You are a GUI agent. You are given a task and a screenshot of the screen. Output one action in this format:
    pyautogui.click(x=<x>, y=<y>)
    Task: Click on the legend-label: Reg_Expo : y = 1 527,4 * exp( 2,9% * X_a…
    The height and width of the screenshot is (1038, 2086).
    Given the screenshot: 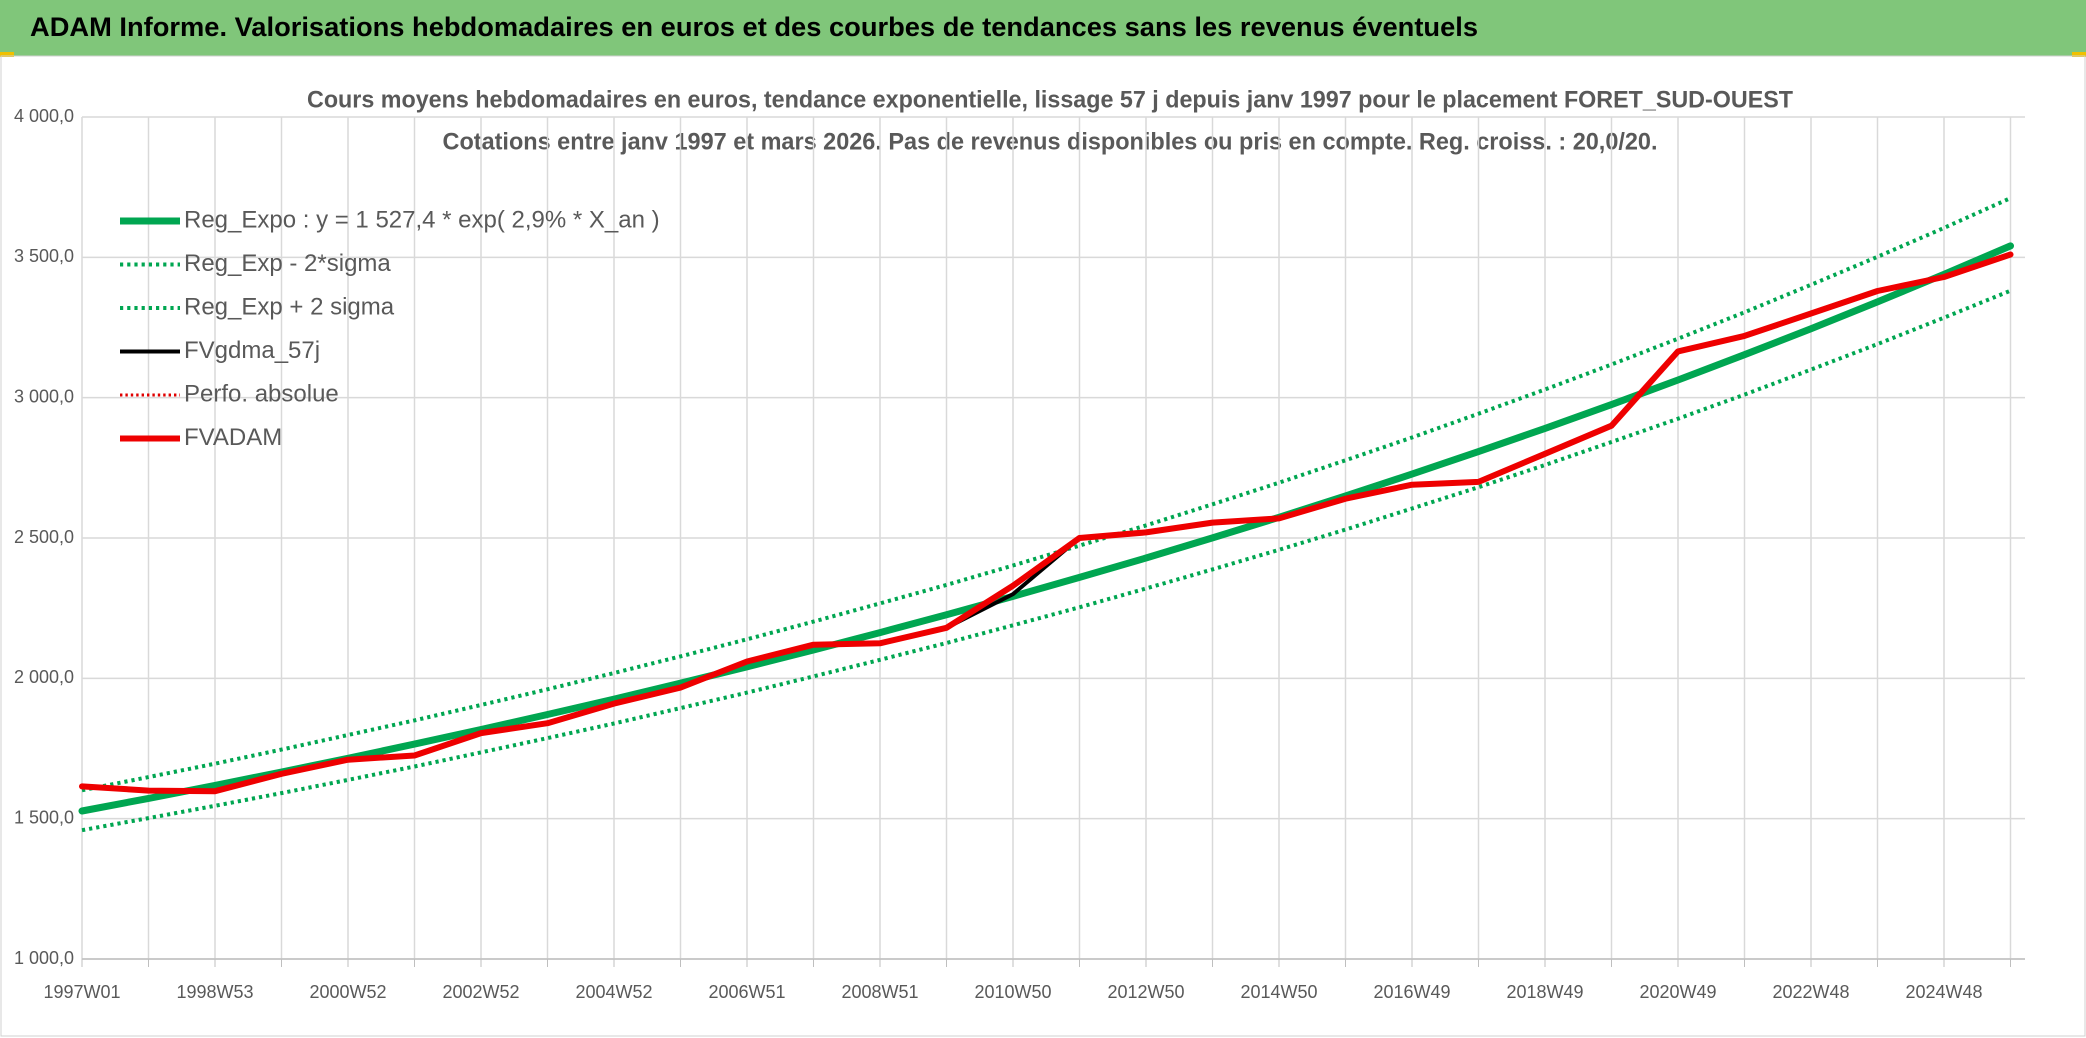 What is the action you would take?
    pyautogui.click(x=422, y=219)
    